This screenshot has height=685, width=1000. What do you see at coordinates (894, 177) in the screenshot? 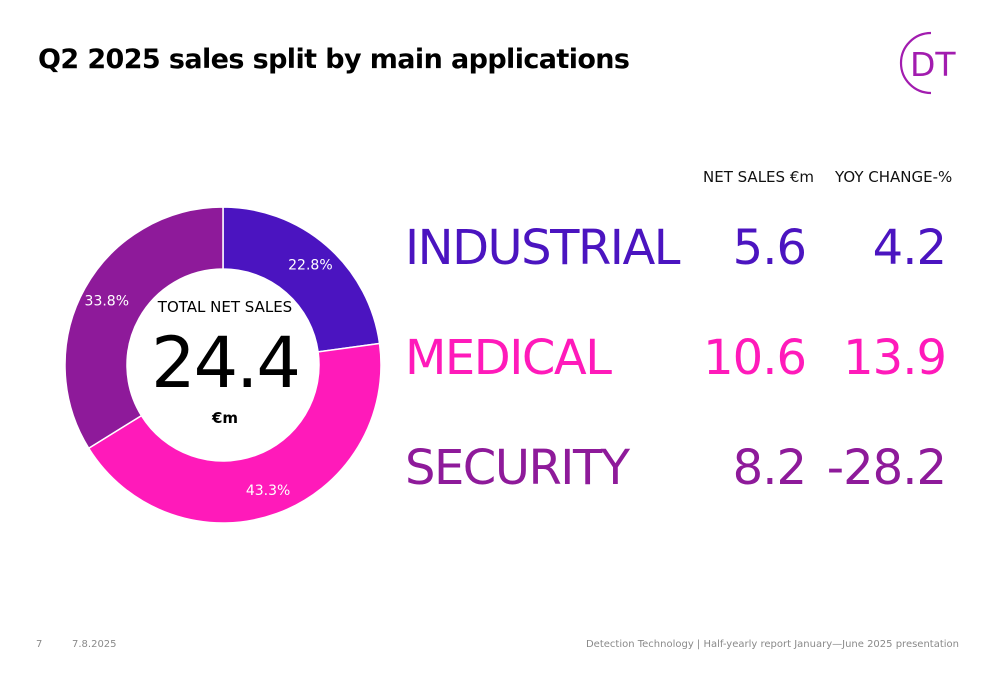
I see `column-header-yoy-change: YOY CHANGE-%` at bounding box center [894, 177].